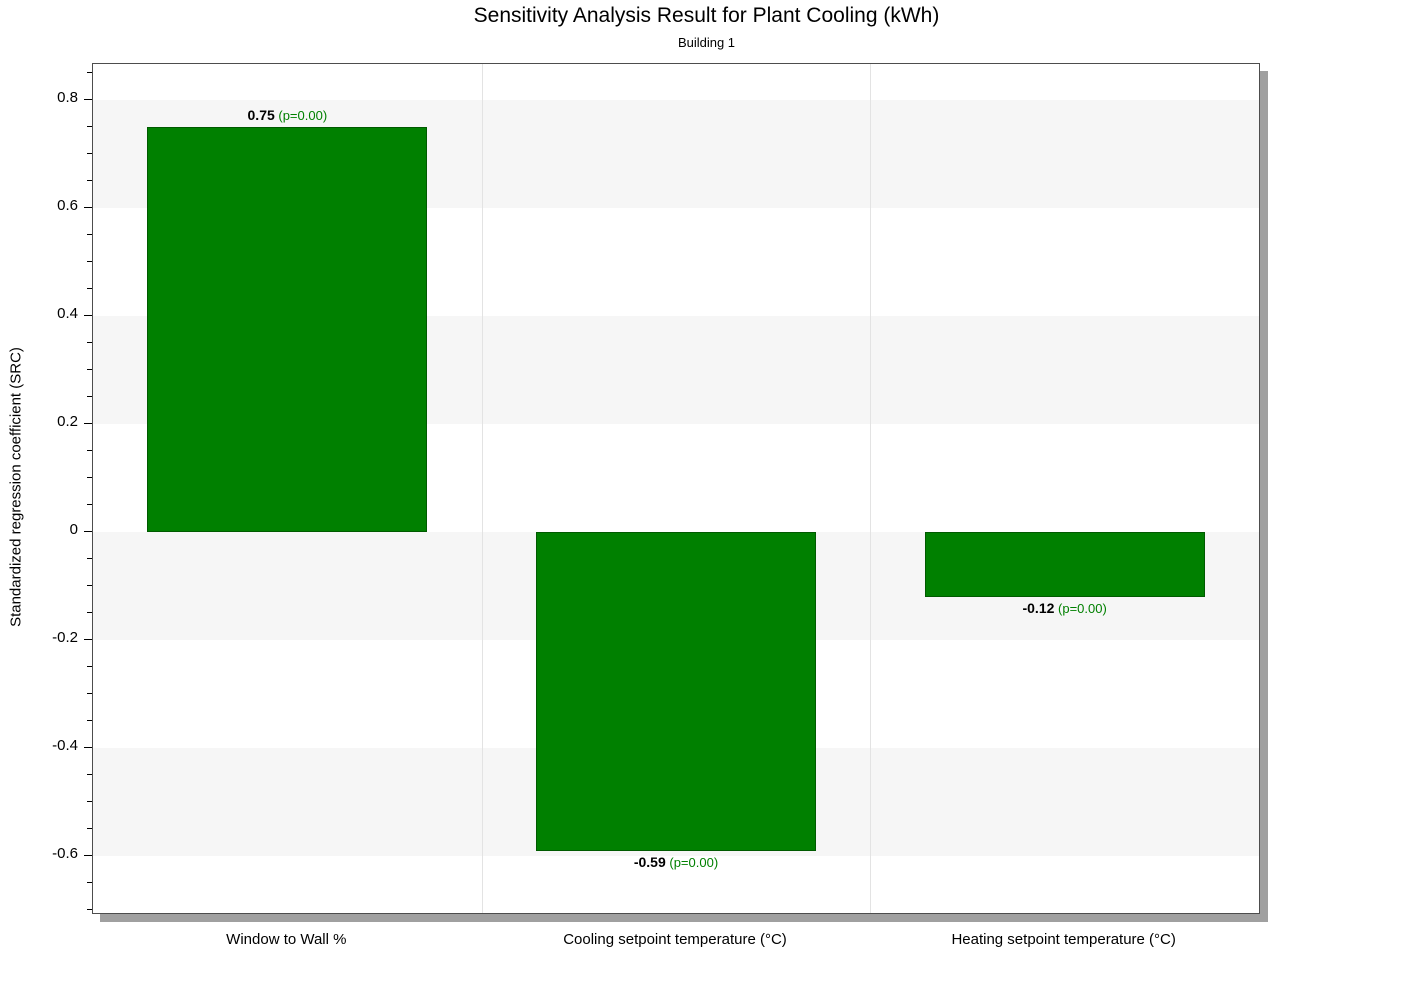 The width and height of the screenshot is (1413, 990). I want to click on plot-shadow-right, so click(1264, 496).